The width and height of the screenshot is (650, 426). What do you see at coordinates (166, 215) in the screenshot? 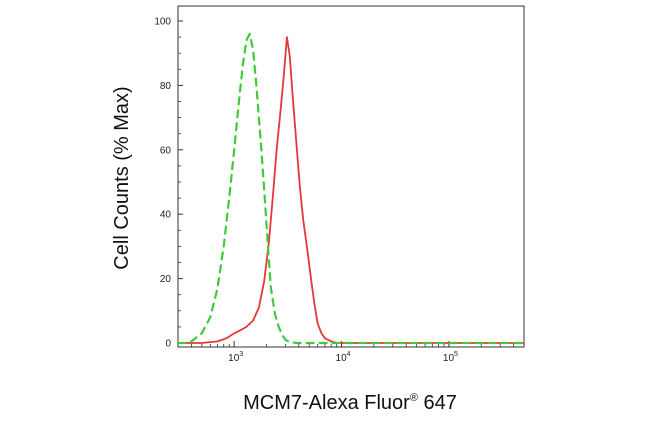
I see `y-tick-label: 40` at bounding box center [166, 215].